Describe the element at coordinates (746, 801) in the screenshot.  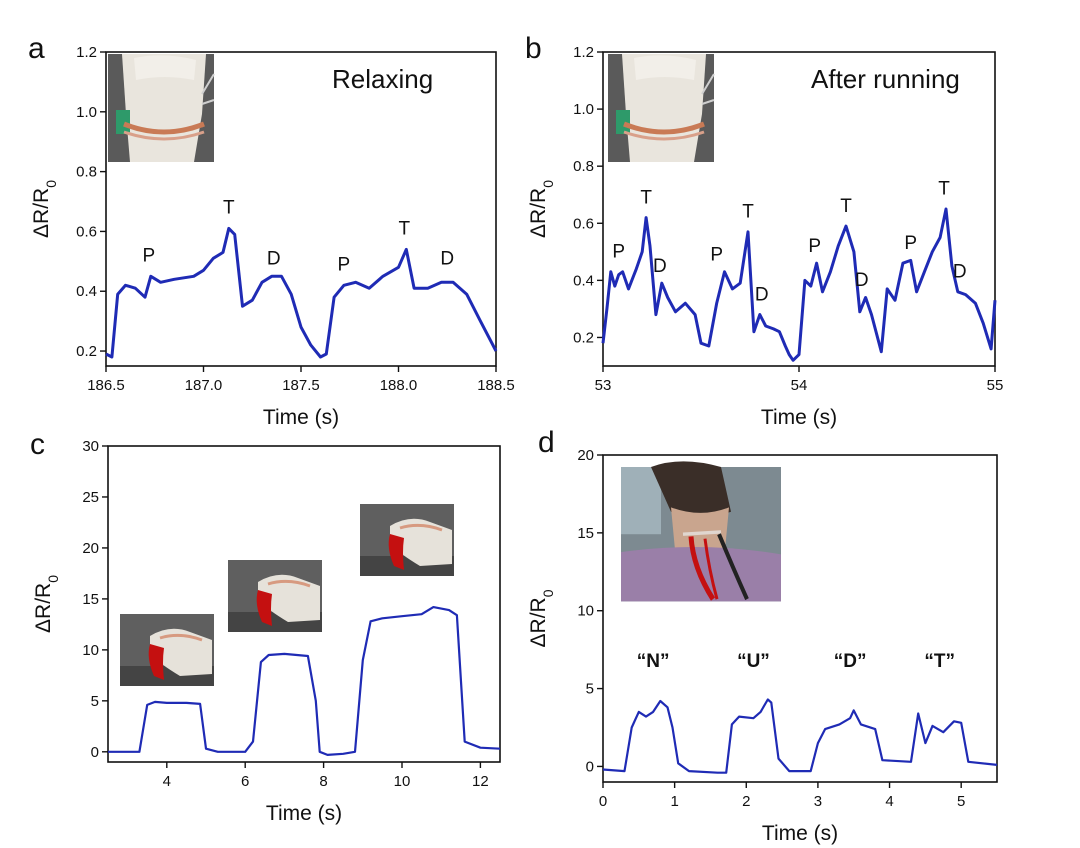
I see `x-tick-label: 2` at that location.